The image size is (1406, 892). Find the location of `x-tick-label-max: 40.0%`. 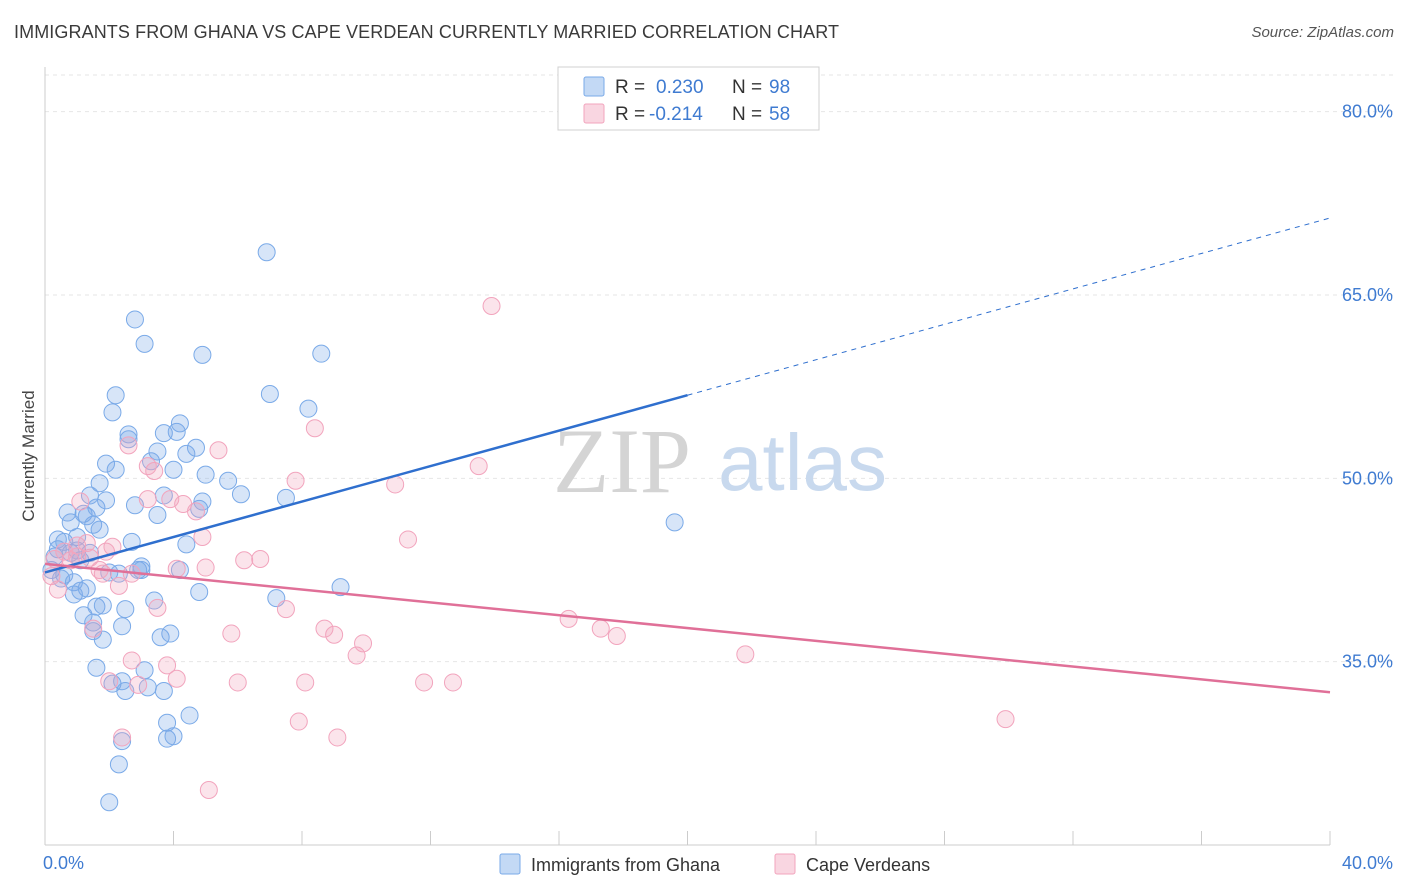

x-tick-label-max: 40.0% is located at coordinates (1367, 863).